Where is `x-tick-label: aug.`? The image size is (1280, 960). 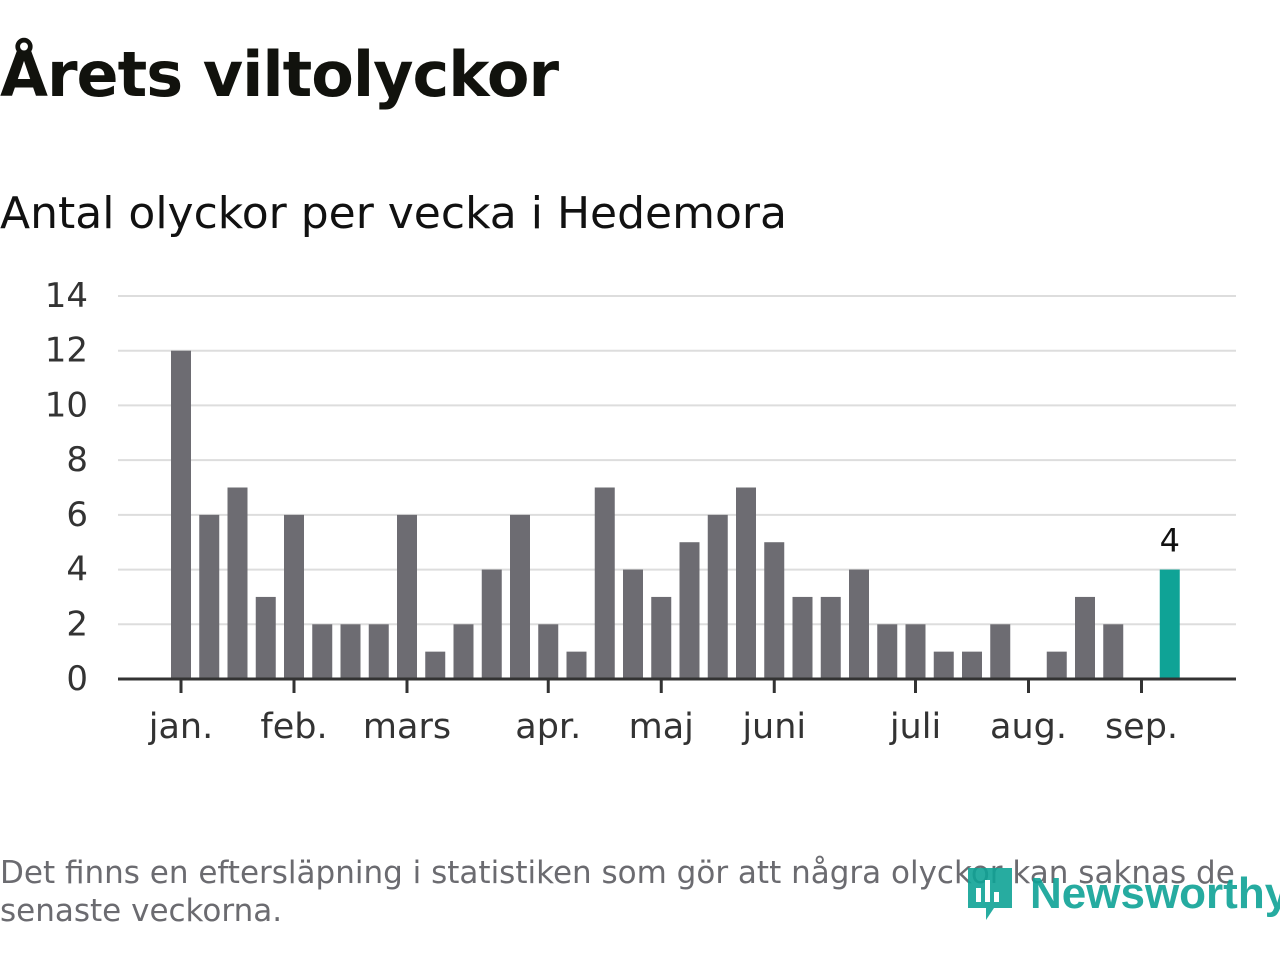
x-tick-label: aug. is located at coordinates (1028, 727).